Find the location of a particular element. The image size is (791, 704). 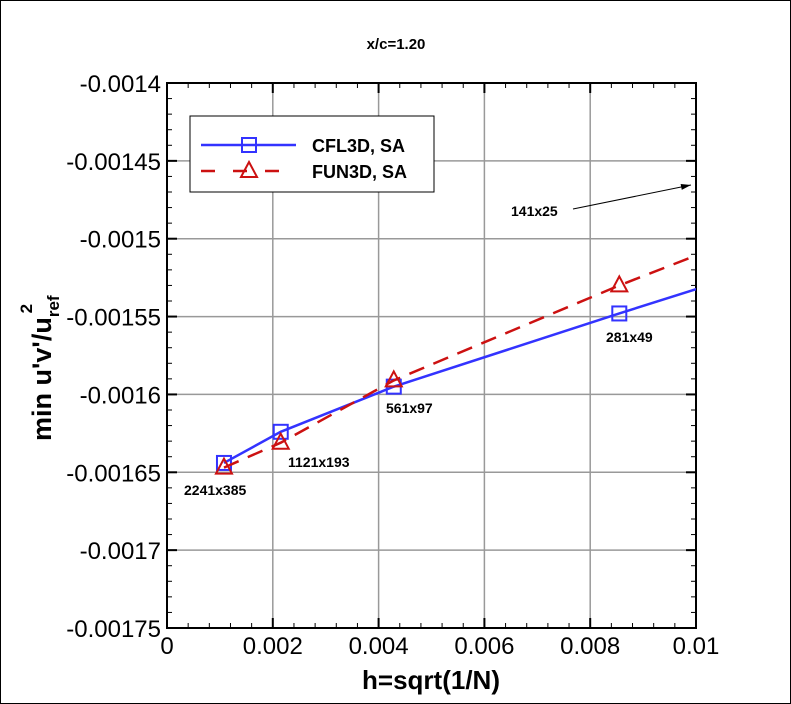

y-axis-label: min u'v'/uref 2 is located at coordinates (40, 368).